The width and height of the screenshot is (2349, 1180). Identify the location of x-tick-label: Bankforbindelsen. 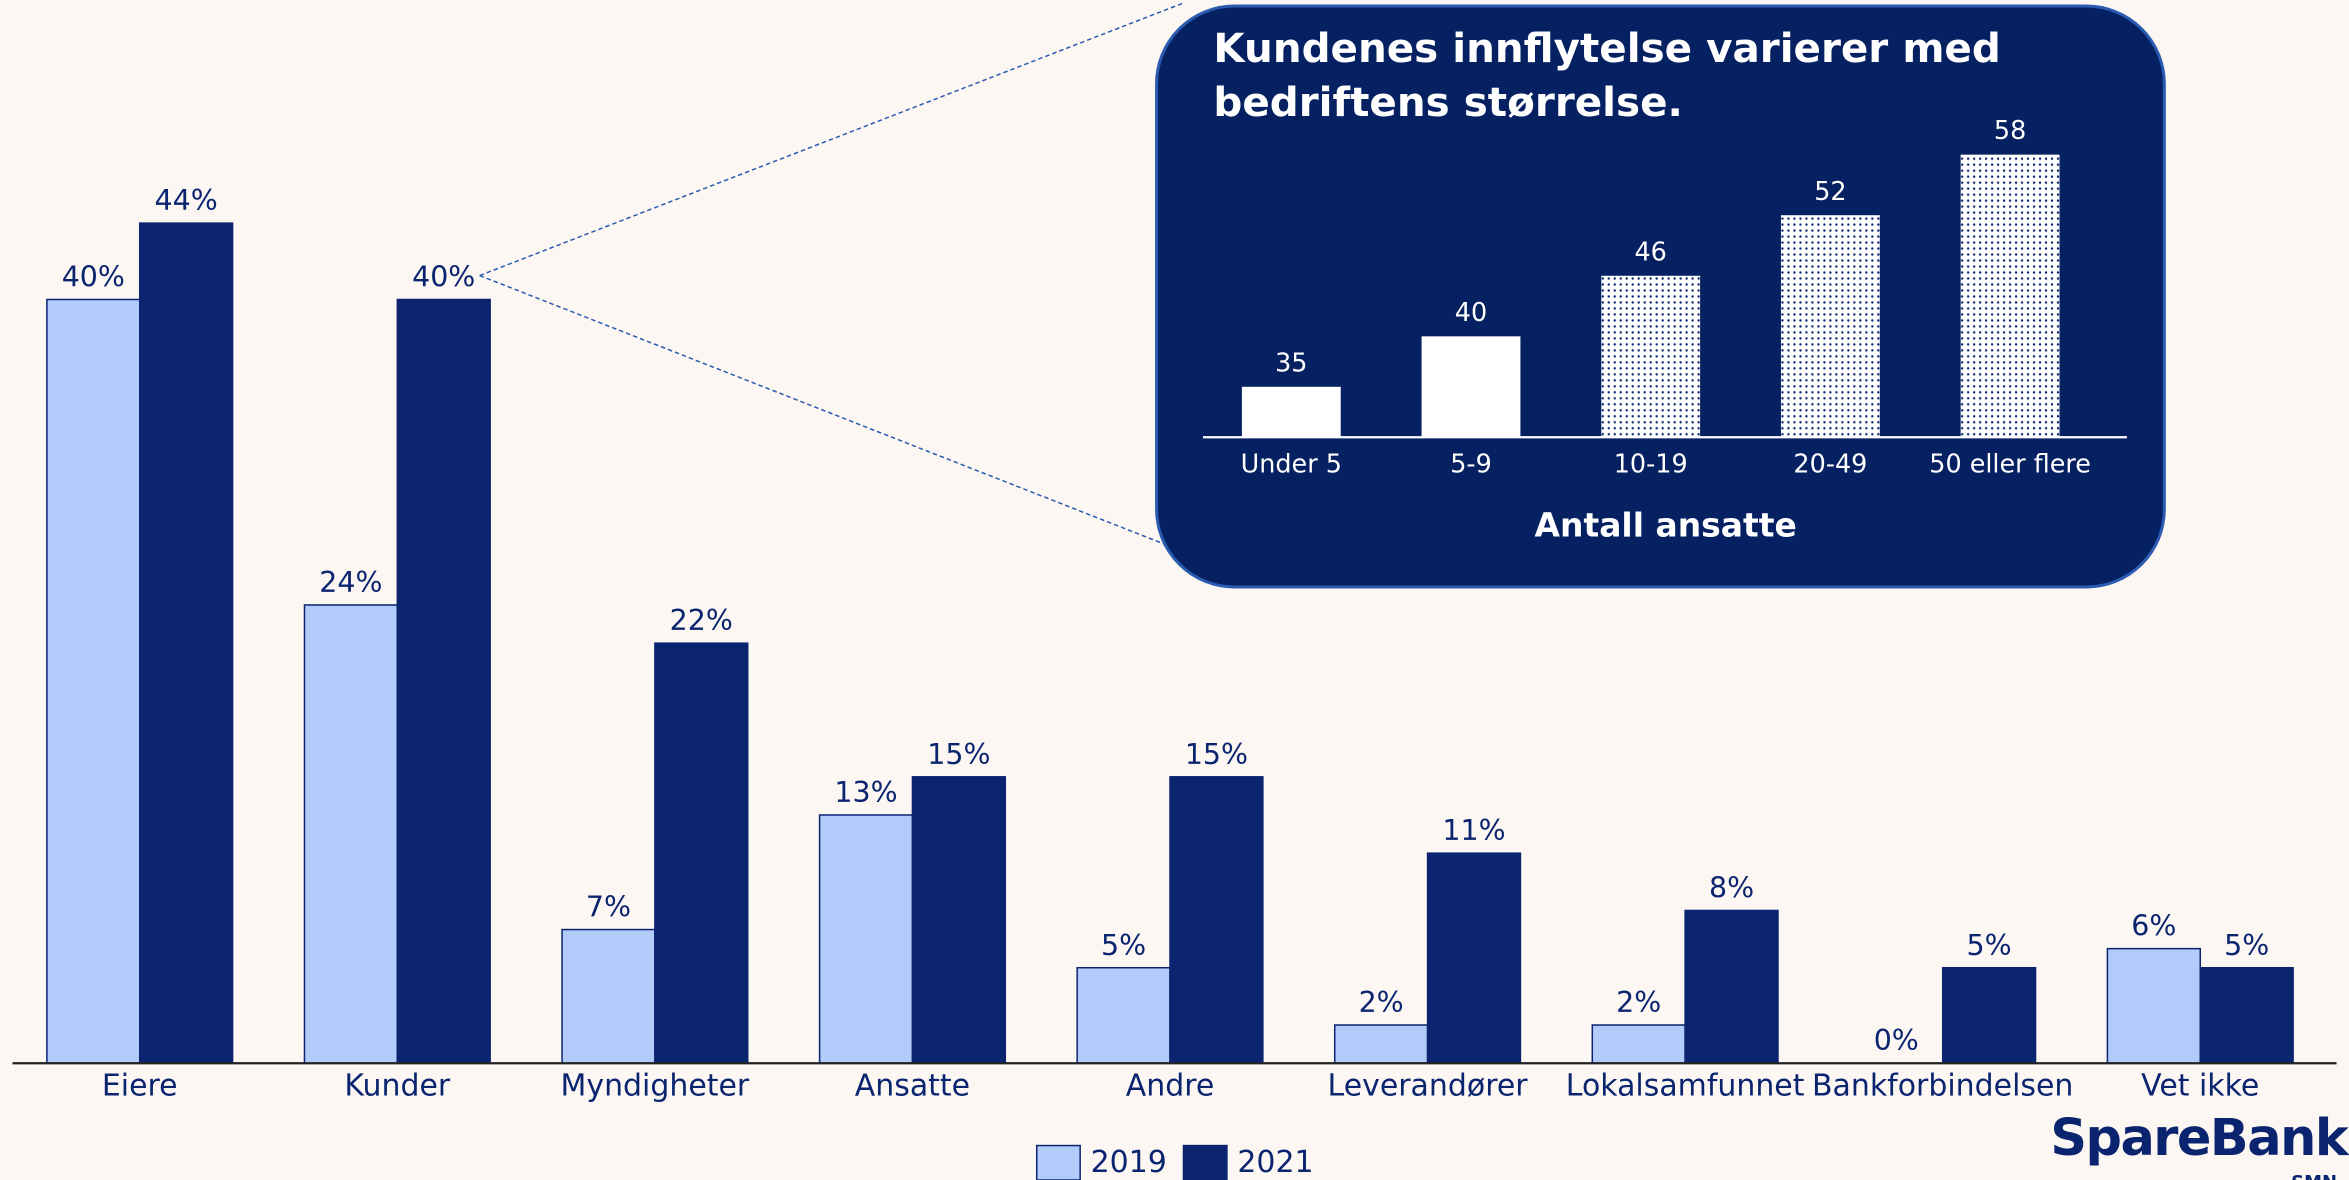
(1942, 1086).